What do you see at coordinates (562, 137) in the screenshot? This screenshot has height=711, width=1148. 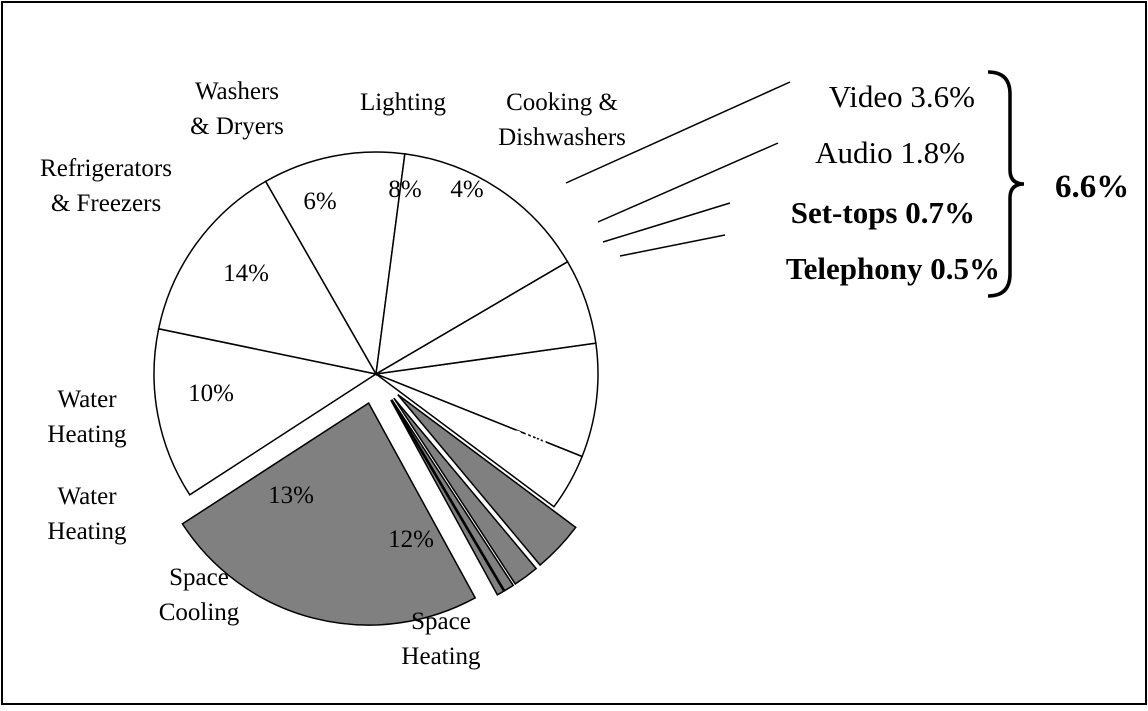 I see `category-label-cooking-dishwashers-line-2: Dishwashers` at bounding box center [562, 137].